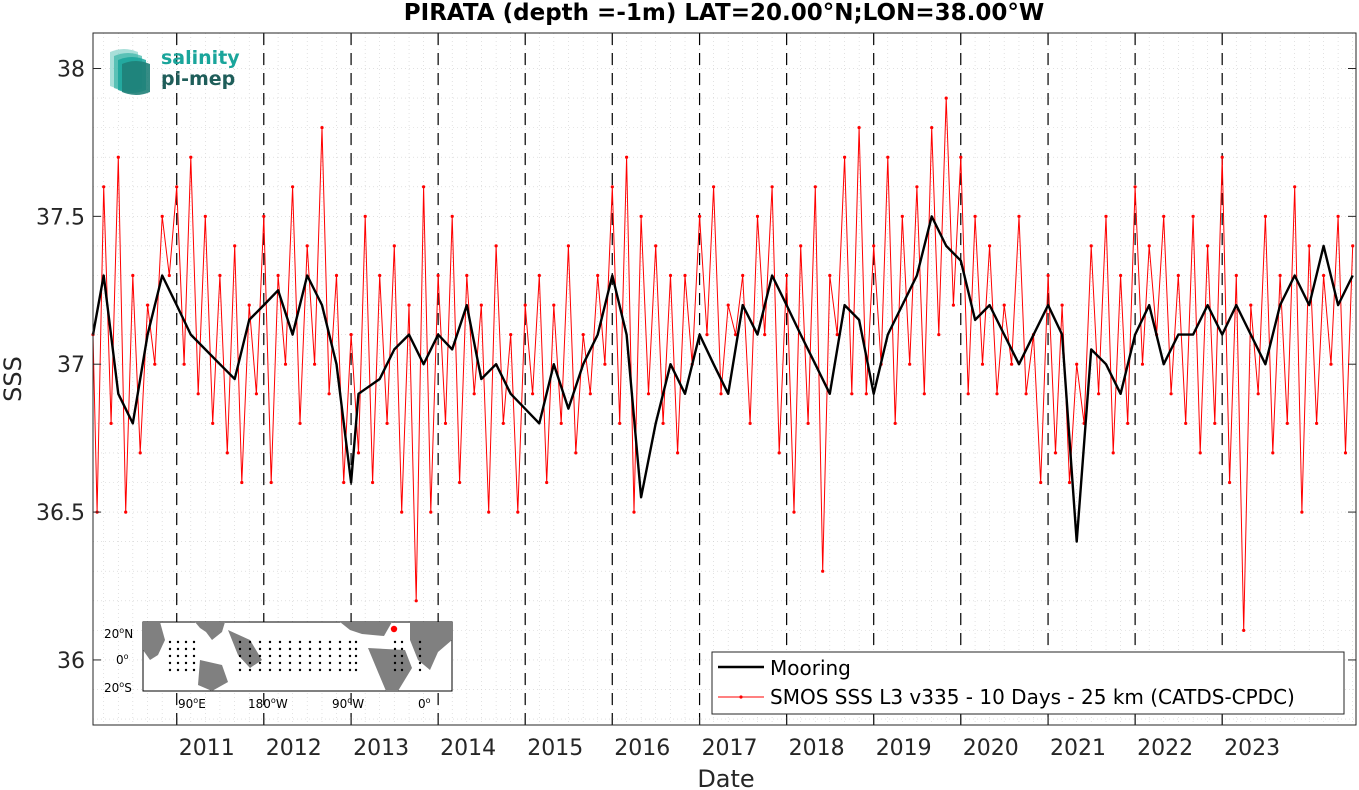 This screenshot has height=790, width=1359. I want to click on x-tick-label: 2013, so click(381, 748).